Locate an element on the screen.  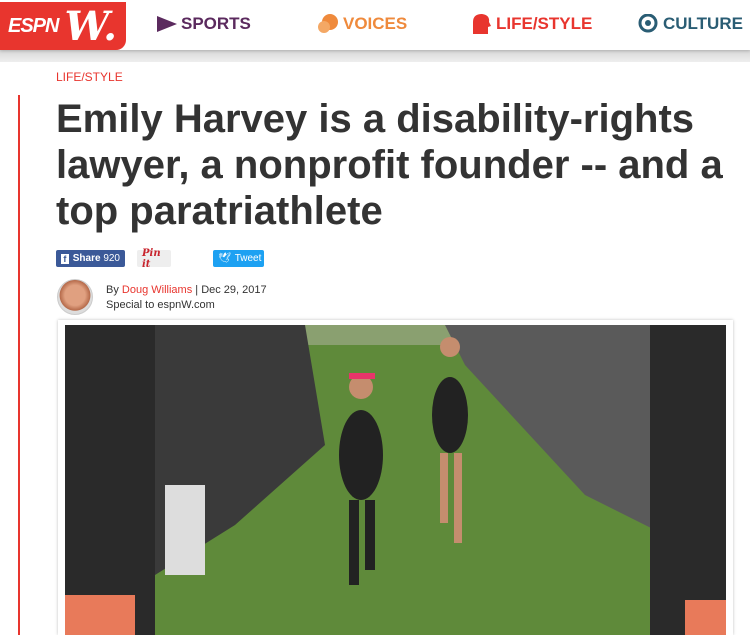
nav-lifestyle: LIFE/STYLE is located at coordinates (531, 24).